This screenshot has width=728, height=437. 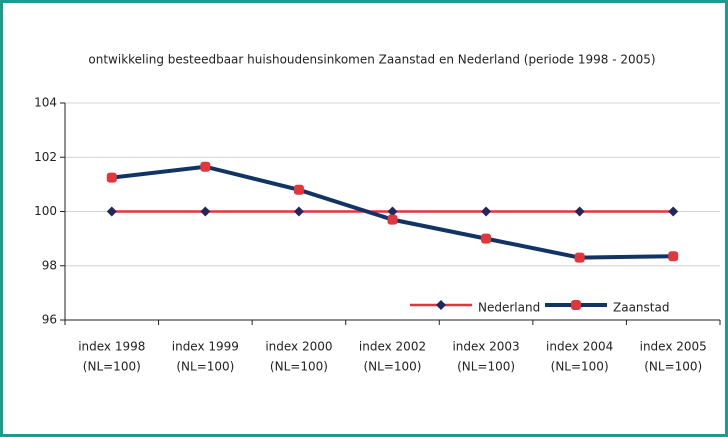 I want to click on x-tick-label: index 2002, so click(x=392, y=347).